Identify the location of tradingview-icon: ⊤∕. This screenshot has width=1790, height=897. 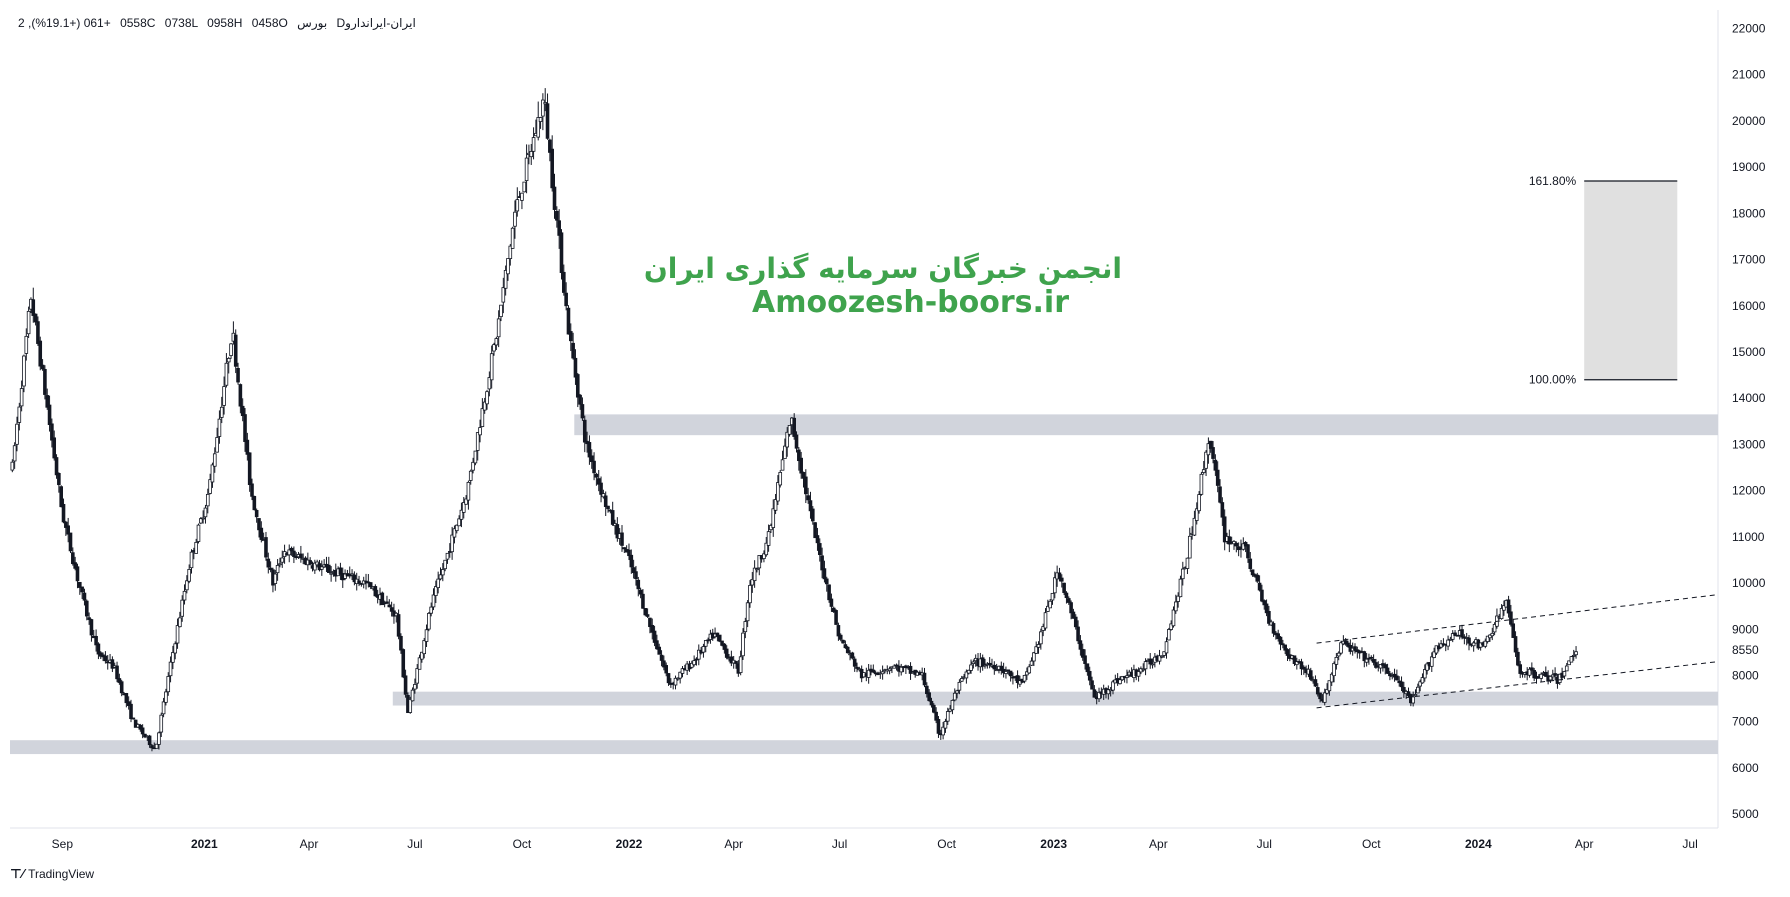
(17, 873).